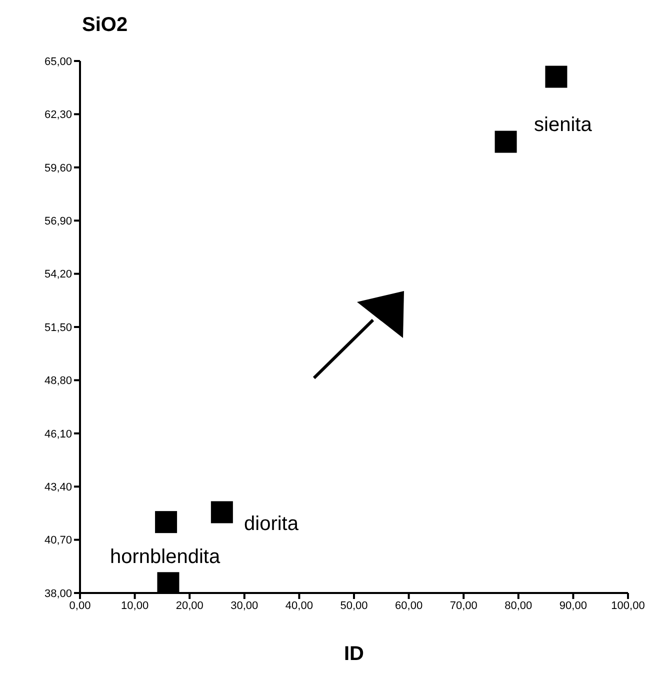  Describe the element at coordinates (628, 606) in the screenshot. I see `x-tick-label: 100,00` at that location.